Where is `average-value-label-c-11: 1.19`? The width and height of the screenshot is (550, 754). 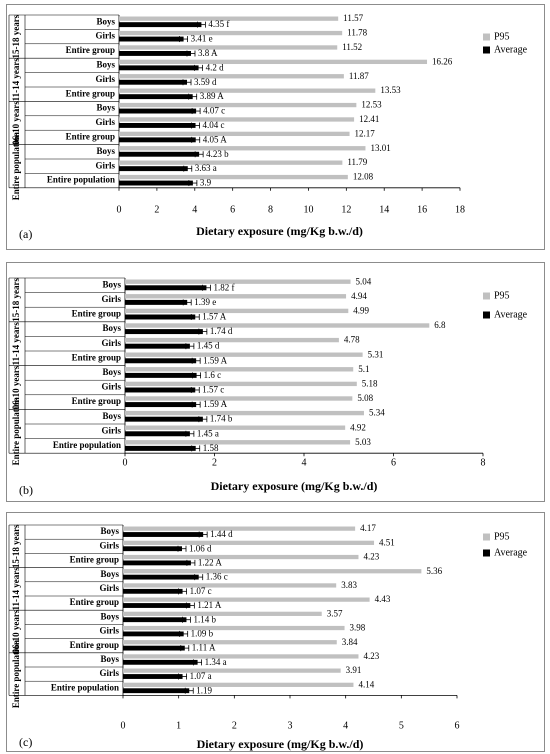
average-value-label-c-11: 1.19 is located at coordinates (204, 690).